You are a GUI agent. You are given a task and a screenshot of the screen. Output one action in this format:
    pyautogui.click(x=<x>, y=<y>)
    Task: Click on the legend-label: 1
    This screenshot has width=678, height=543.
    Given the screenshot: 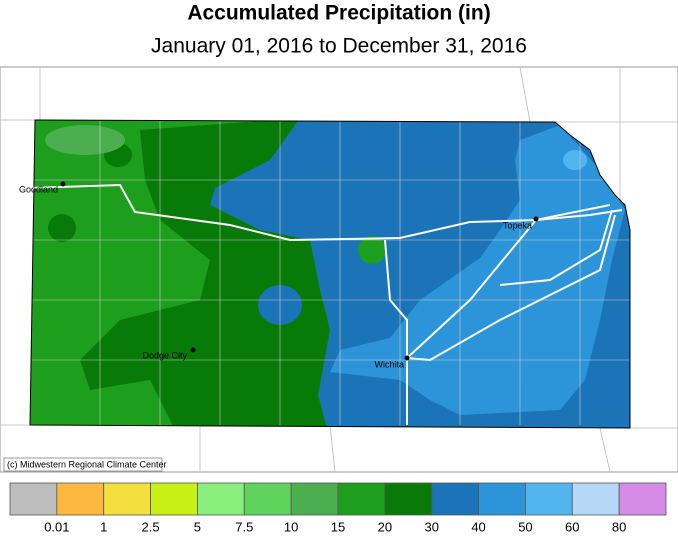 What is the action you would take?
    pyautogui.click(x=103, y=526)
    